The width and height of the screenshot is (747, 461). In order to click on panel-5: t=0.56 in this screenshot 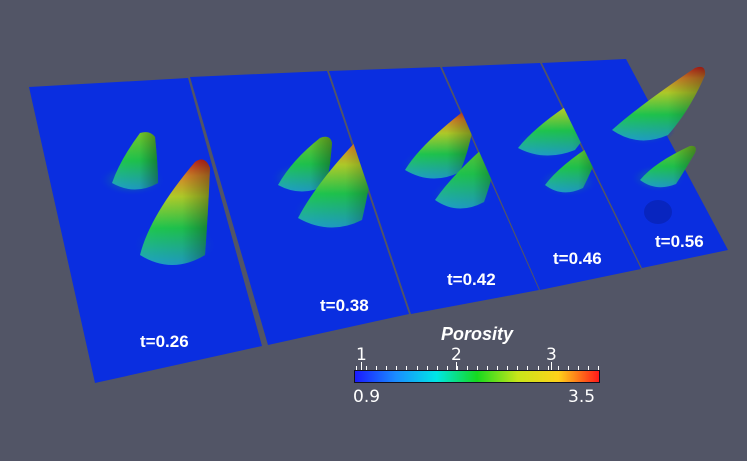, I will do `click(635, 163)`.